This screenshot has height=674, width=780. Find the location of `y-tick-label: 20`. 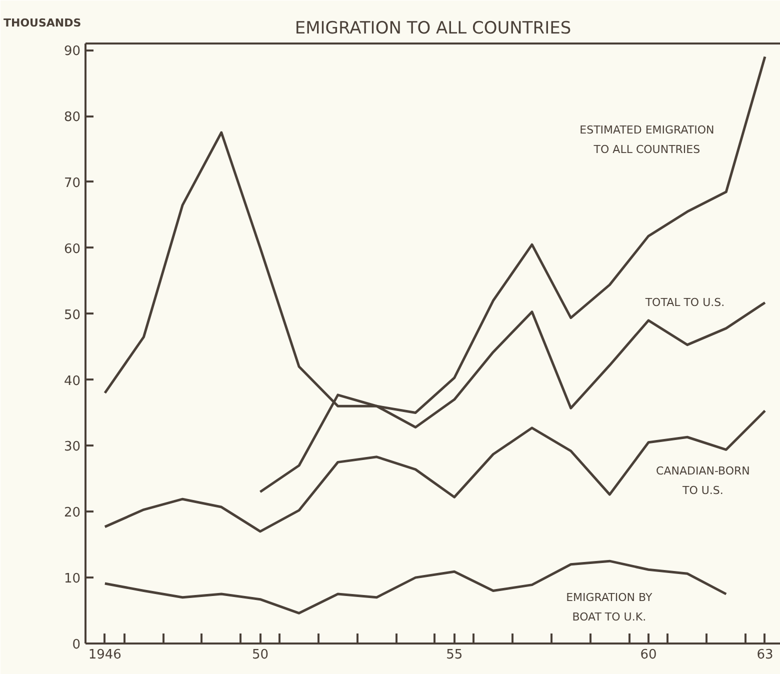

y-tick-label: 20 is located at coordinates (72, 513).